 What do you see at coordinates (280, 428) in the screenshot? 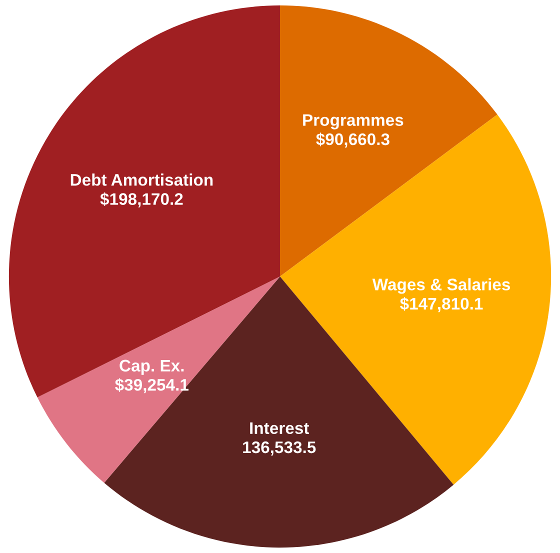
I see `slice-label: Interest` at bounding box center [280, 428].